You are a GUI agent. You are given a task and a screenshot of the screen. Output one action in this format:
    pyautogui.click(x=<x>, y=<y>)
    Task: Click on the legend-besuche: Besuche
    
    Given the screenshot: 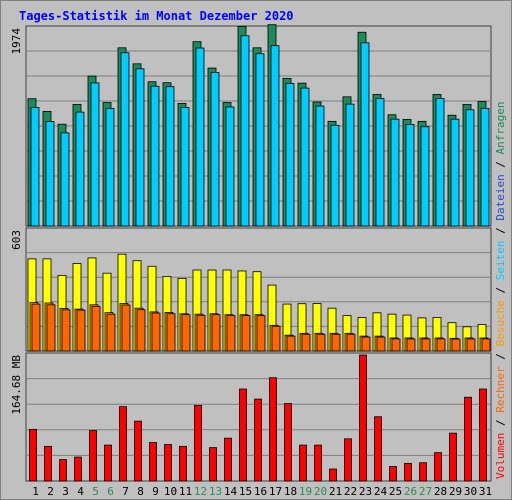 What is the action you would take?
    pyautogui.click(x=500, y=323)
    